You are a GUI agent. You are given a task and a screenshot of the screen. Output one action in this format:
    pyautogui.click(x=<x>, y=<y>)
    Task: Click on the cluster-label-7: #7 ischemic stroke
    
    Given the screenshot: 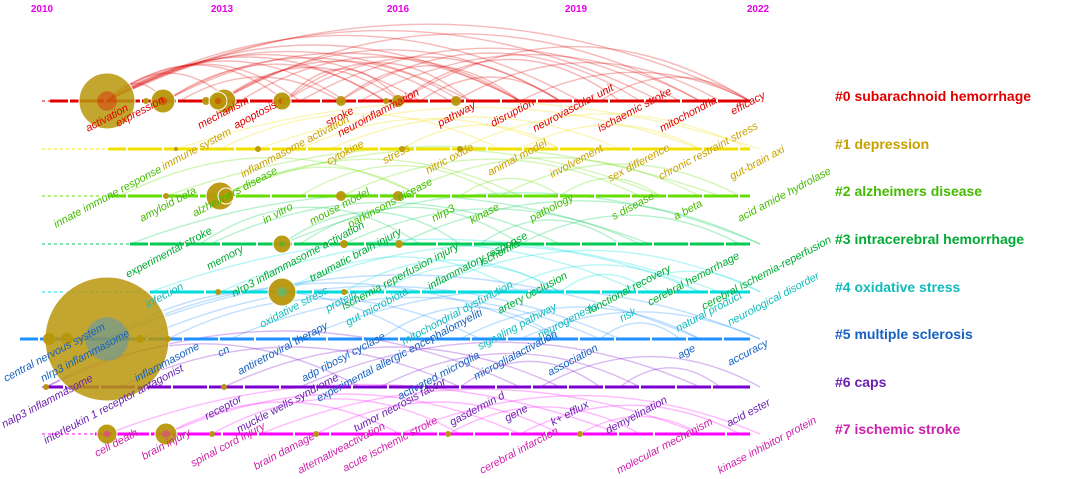 What is the action you would take?
    pyautogui.click(x=898, y=429)
    